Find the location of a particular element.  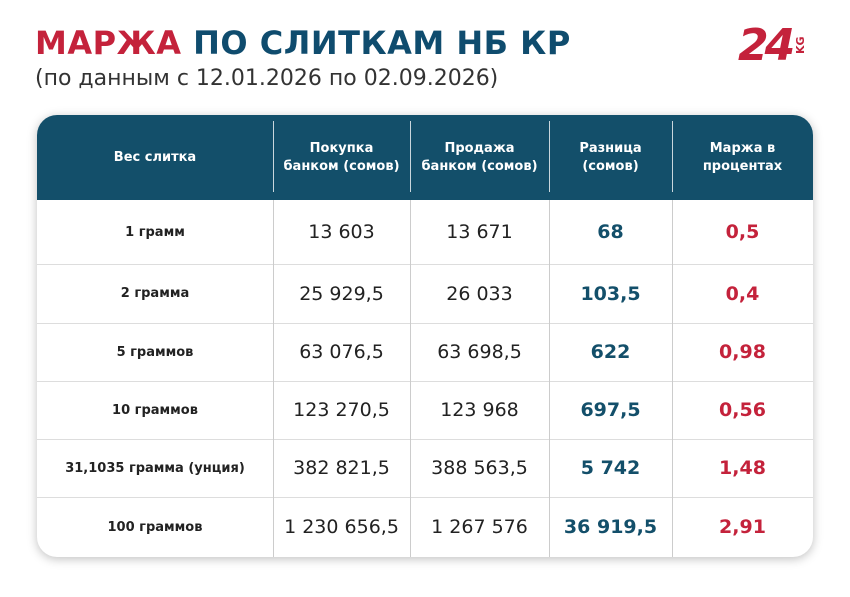

table-cell: 13 671 is located at coordinates (479, 232).